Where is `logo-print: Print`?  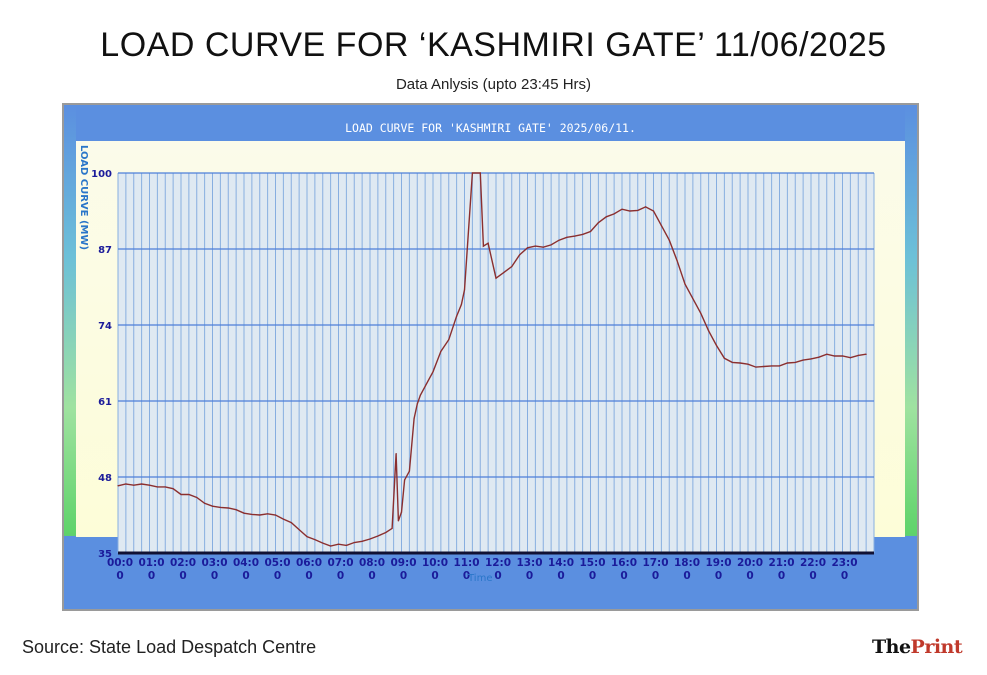 logo-print: Print is located at coordinates (936, 647).